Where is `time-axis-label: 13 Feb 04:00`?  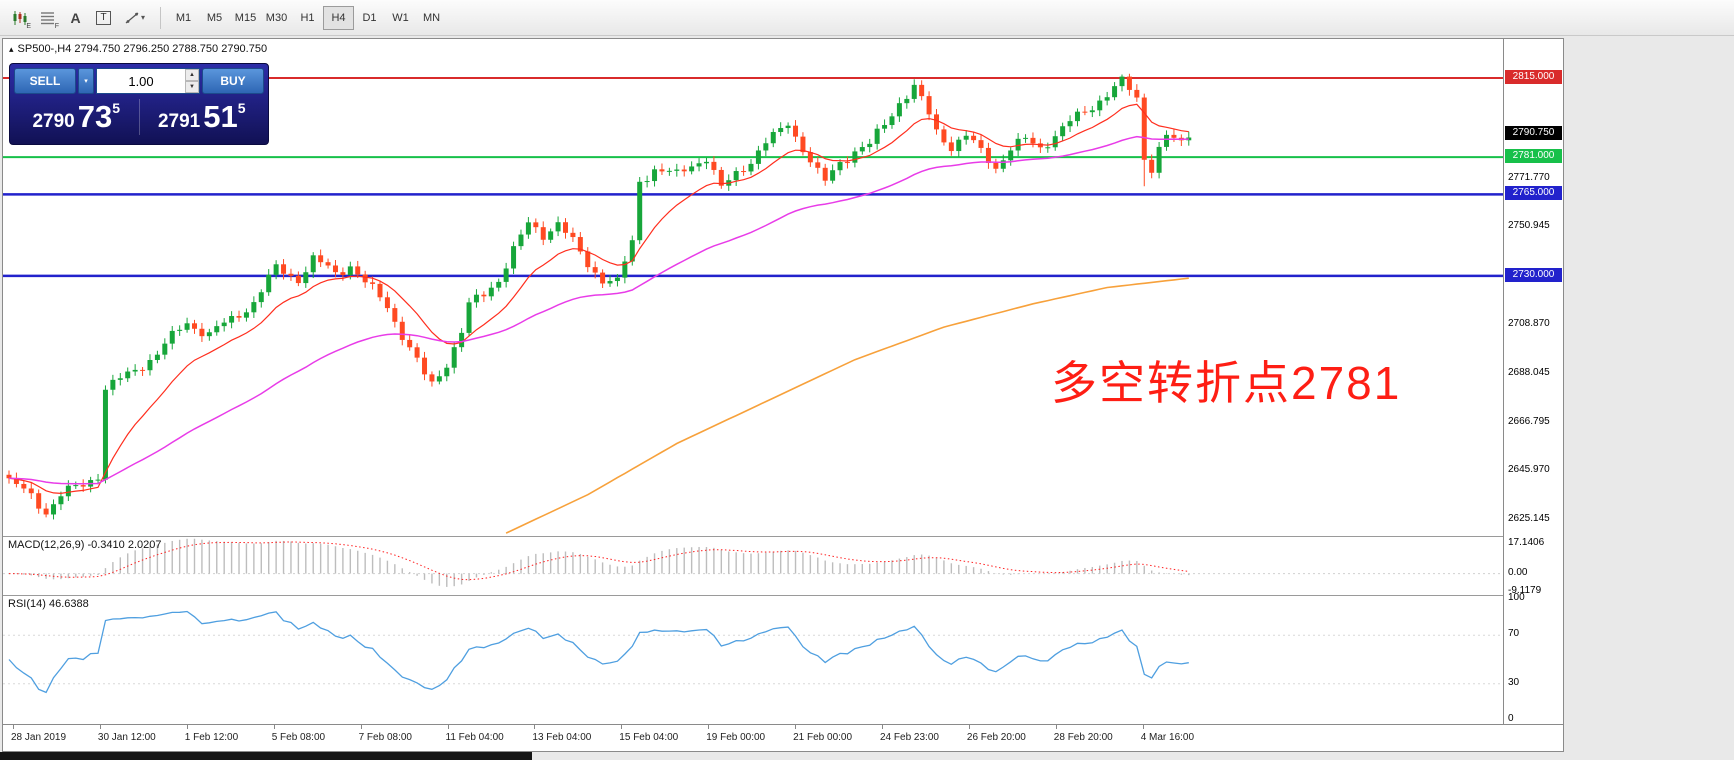 time-axis-label: 13 Feb 04:00 is located at coordinates (562, 737).